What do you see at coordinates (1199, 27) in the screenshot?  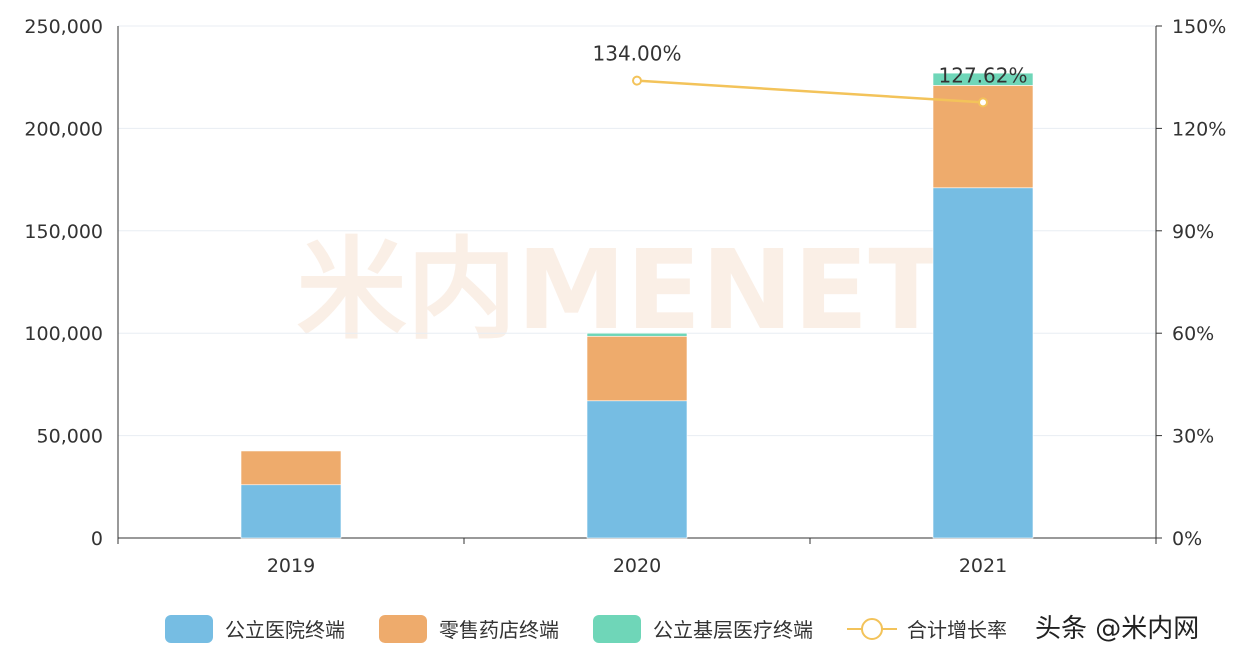 I see `right-tick-label: 150%` at bounding box center [1199, 27].